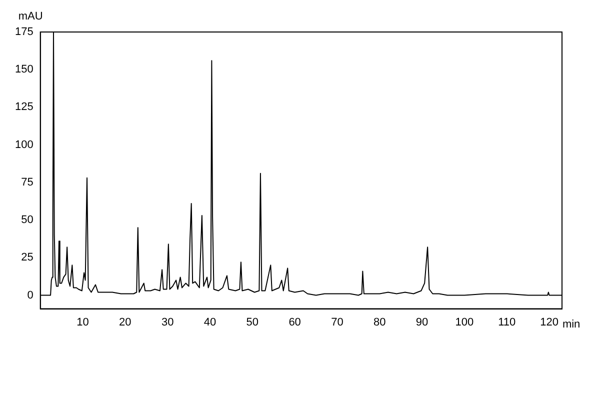 Image resolution: width=600 pixels, height=400 pixels. Describe the element at coordinates (549, 322) in the screenshot. I see `x-tick-label: 120` at that location.